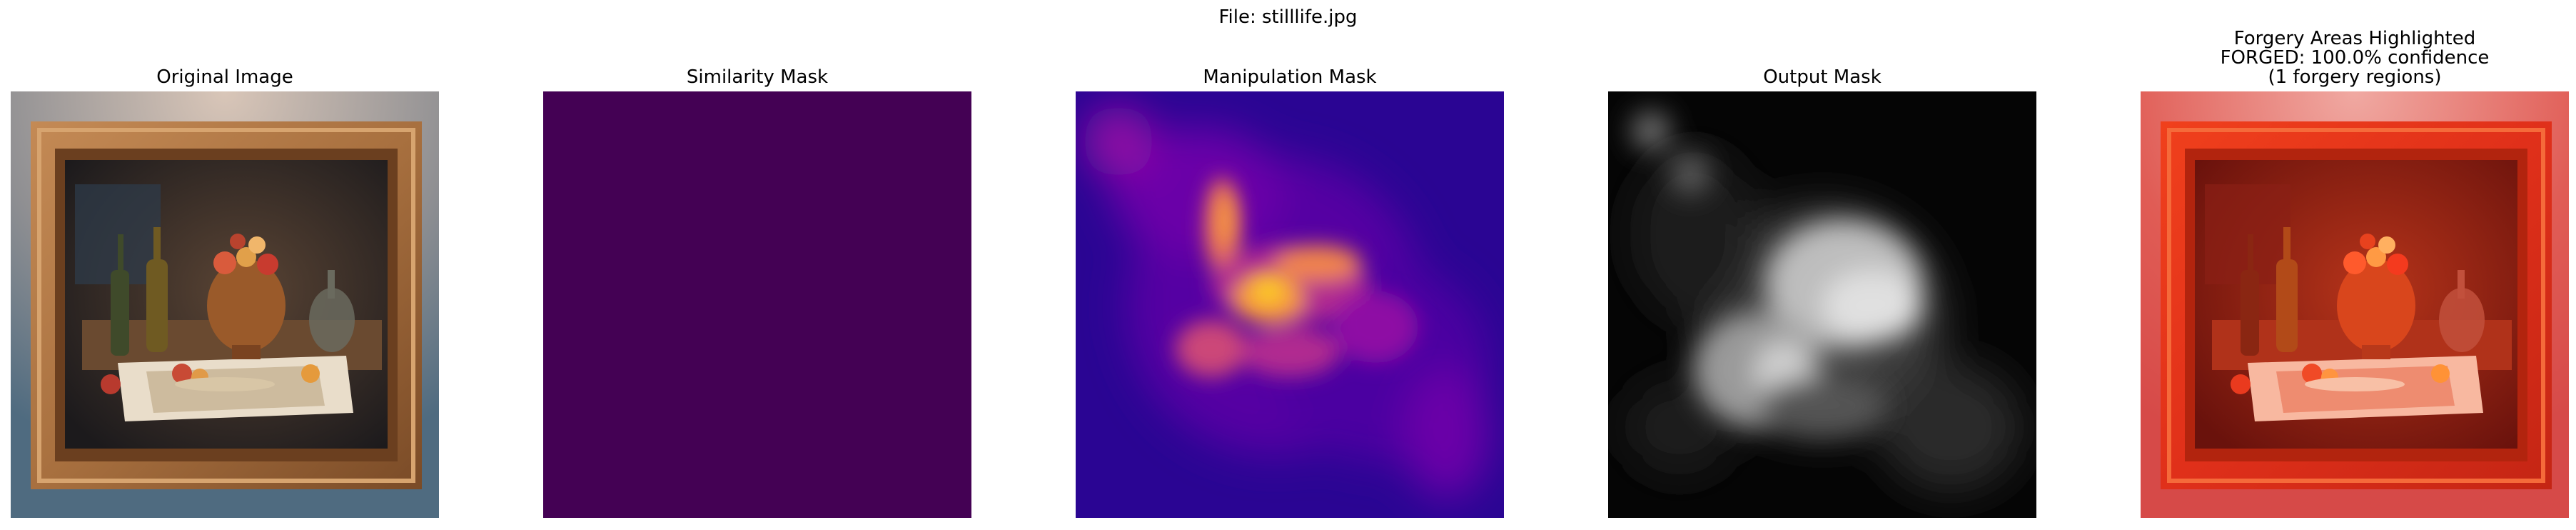 The width and height of the screenshot is (2576, 530). What do you see at coordinates (2355, 58) in the screenshot?
I see `forgery-confidence-label: FORGED: 100.0% confidence` at bounding box center [2355, 58].